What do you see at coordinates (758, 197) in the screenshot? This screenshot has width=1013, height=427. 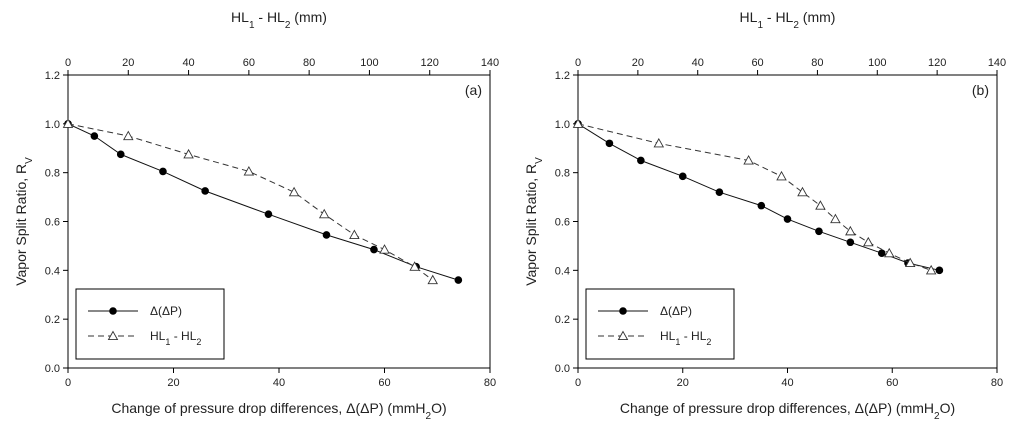 I see `panel-b-dp-series-line` at bounding box center [758, 197].